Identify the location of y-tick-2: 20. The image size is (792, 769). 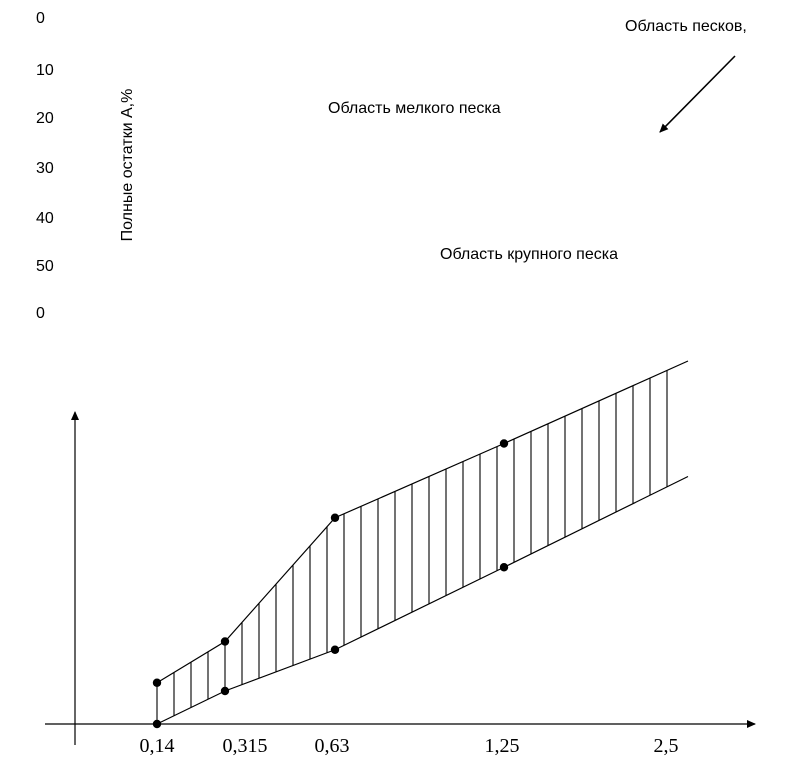
(45, 118).